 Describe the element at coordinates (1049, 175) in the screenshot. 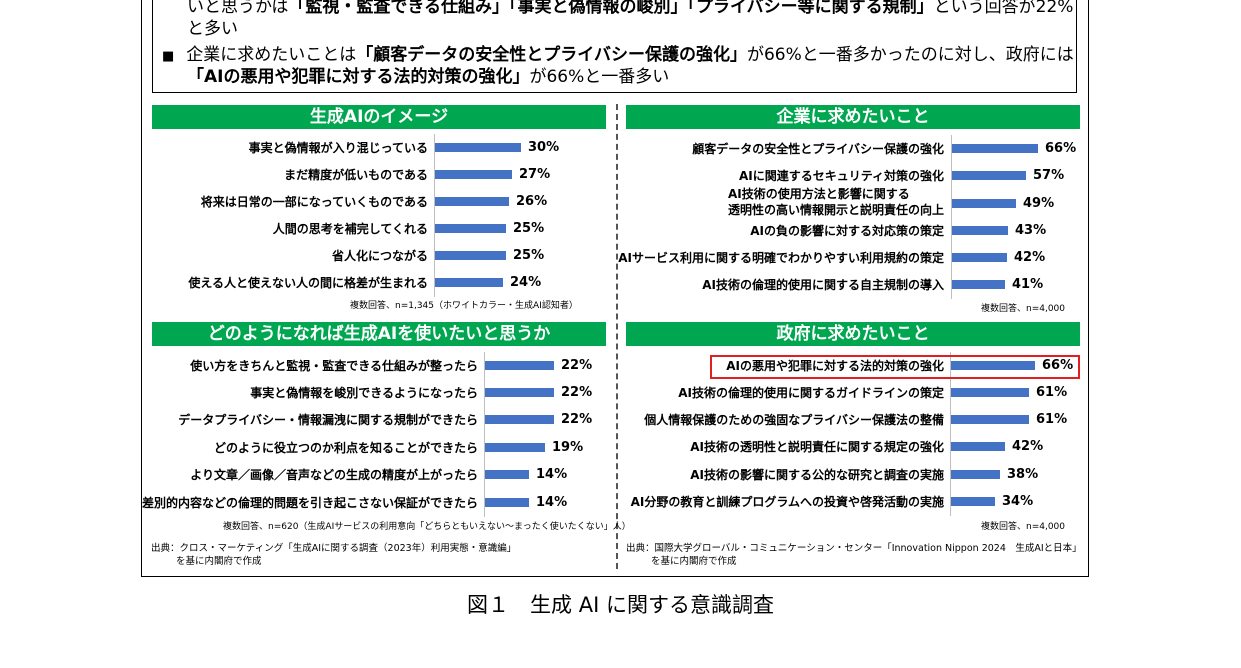

I see `value-label: 57%` at that location.